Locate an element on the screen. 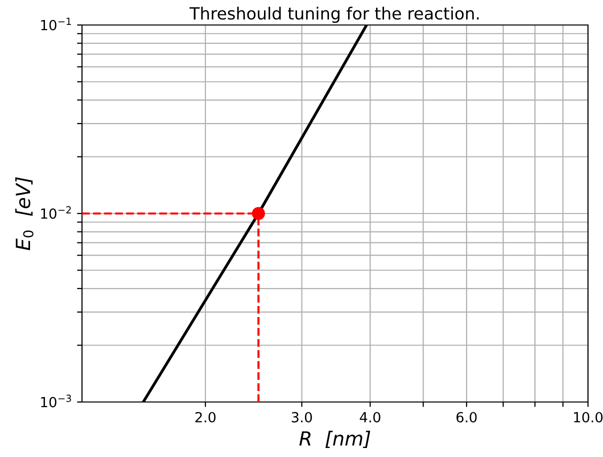  x-tick-label: 10.0 is located at coordinates (588, 417).